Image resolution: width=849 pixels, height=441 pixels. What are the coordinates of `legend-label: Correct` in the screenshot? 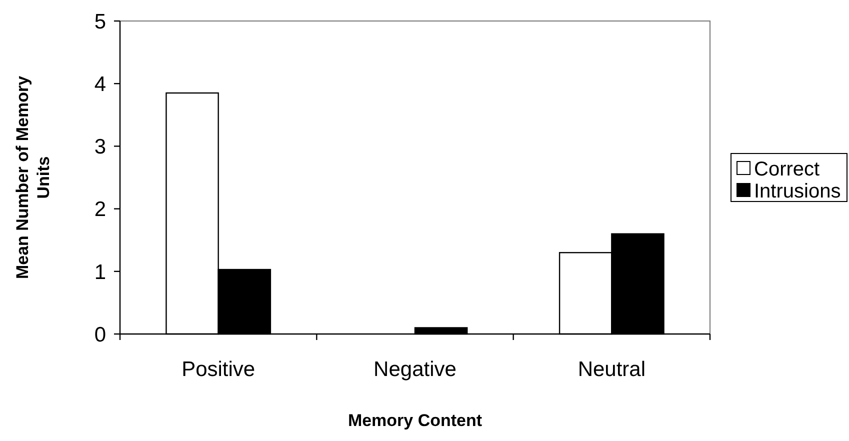 It's located at (787, 169).